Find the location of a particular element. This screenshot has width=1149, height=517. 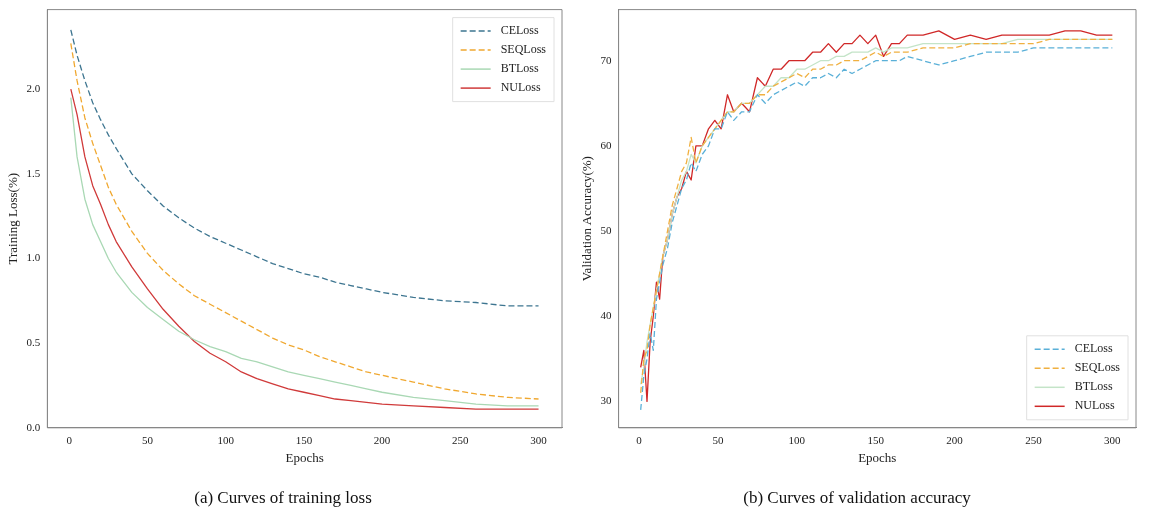

y-axis-title: Training Loss(%) is located at coordinates (13, 218).